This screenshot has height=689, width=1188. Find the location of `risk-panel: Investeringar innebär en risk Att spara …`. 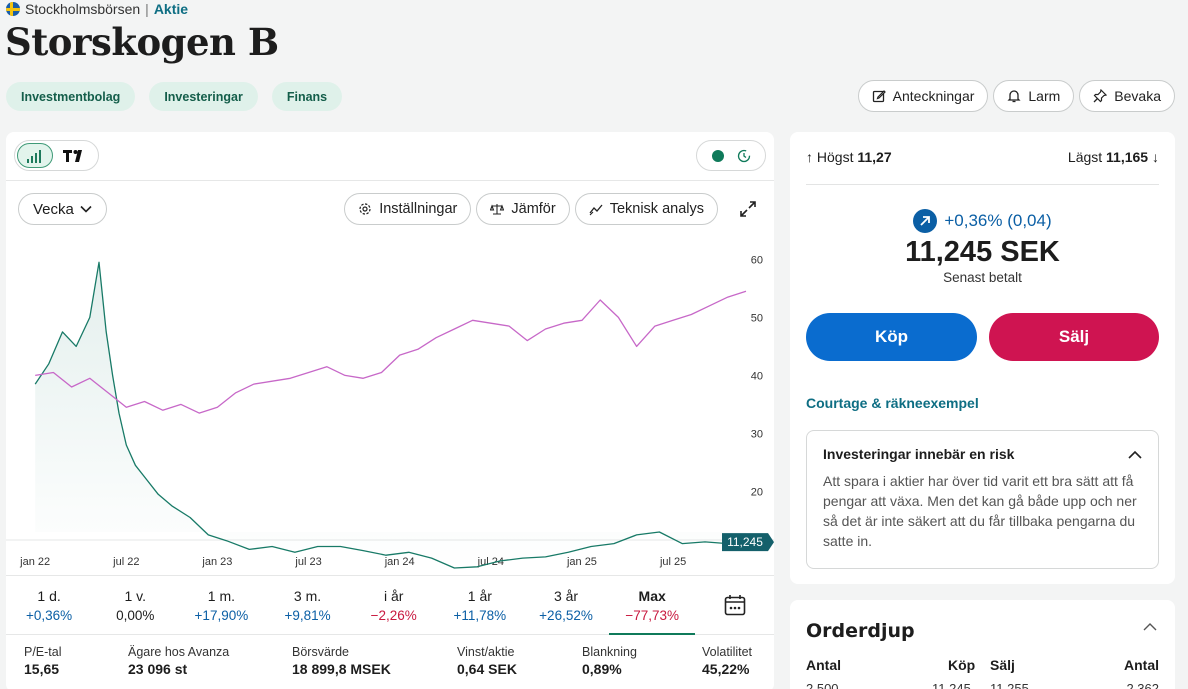

risk-panel: Investeringar innebär en risk Att spara … is located at coordinates (982, 499).